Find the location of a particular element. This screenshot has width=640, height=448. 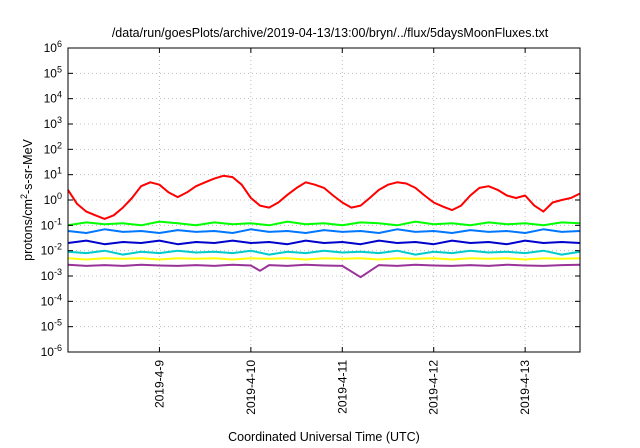

y-tick-exponent: 0 is located at coordinates (59, 196).